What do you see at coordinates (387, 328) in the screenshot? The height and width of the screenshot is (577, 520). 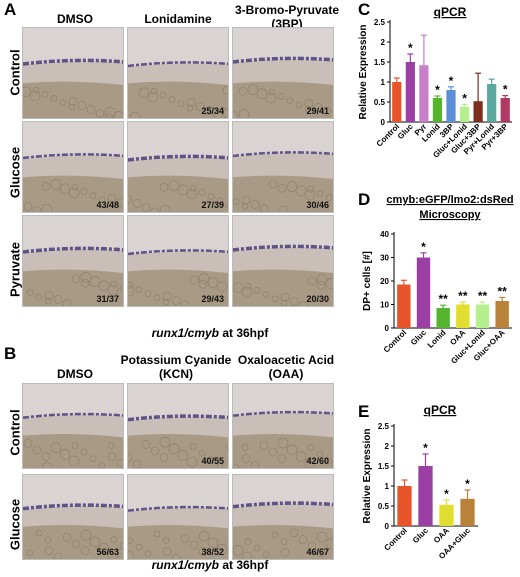 I see `panel-d-ytick-label-0: 0` at bounding box center [387, 328].